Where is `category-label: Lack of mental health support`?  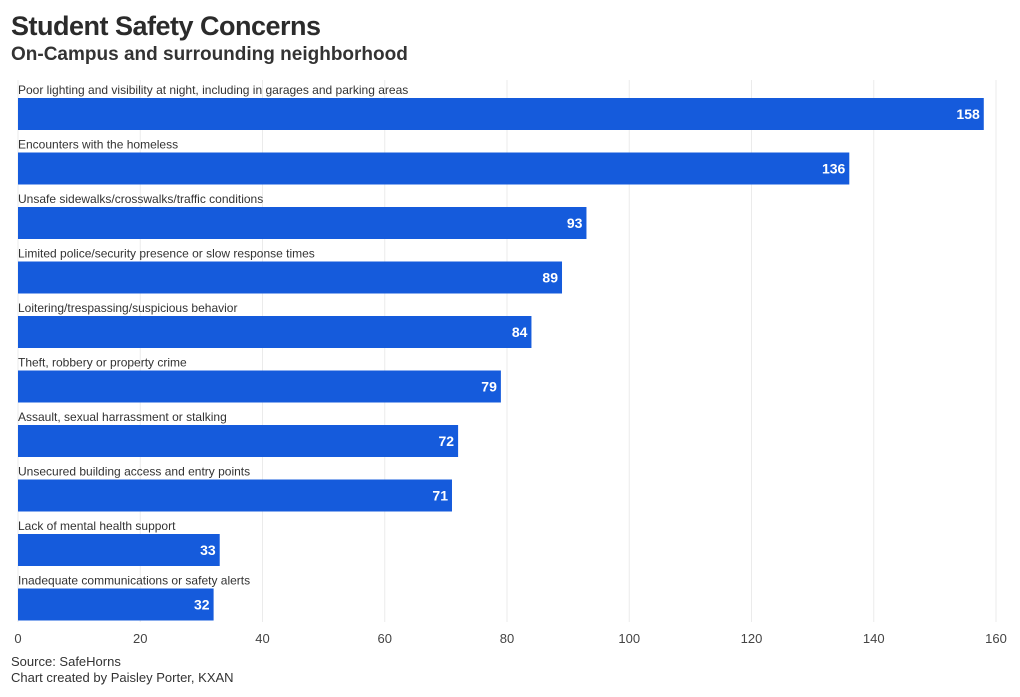 category-label: Lack of mental health support is located at coordinates (97, 526).